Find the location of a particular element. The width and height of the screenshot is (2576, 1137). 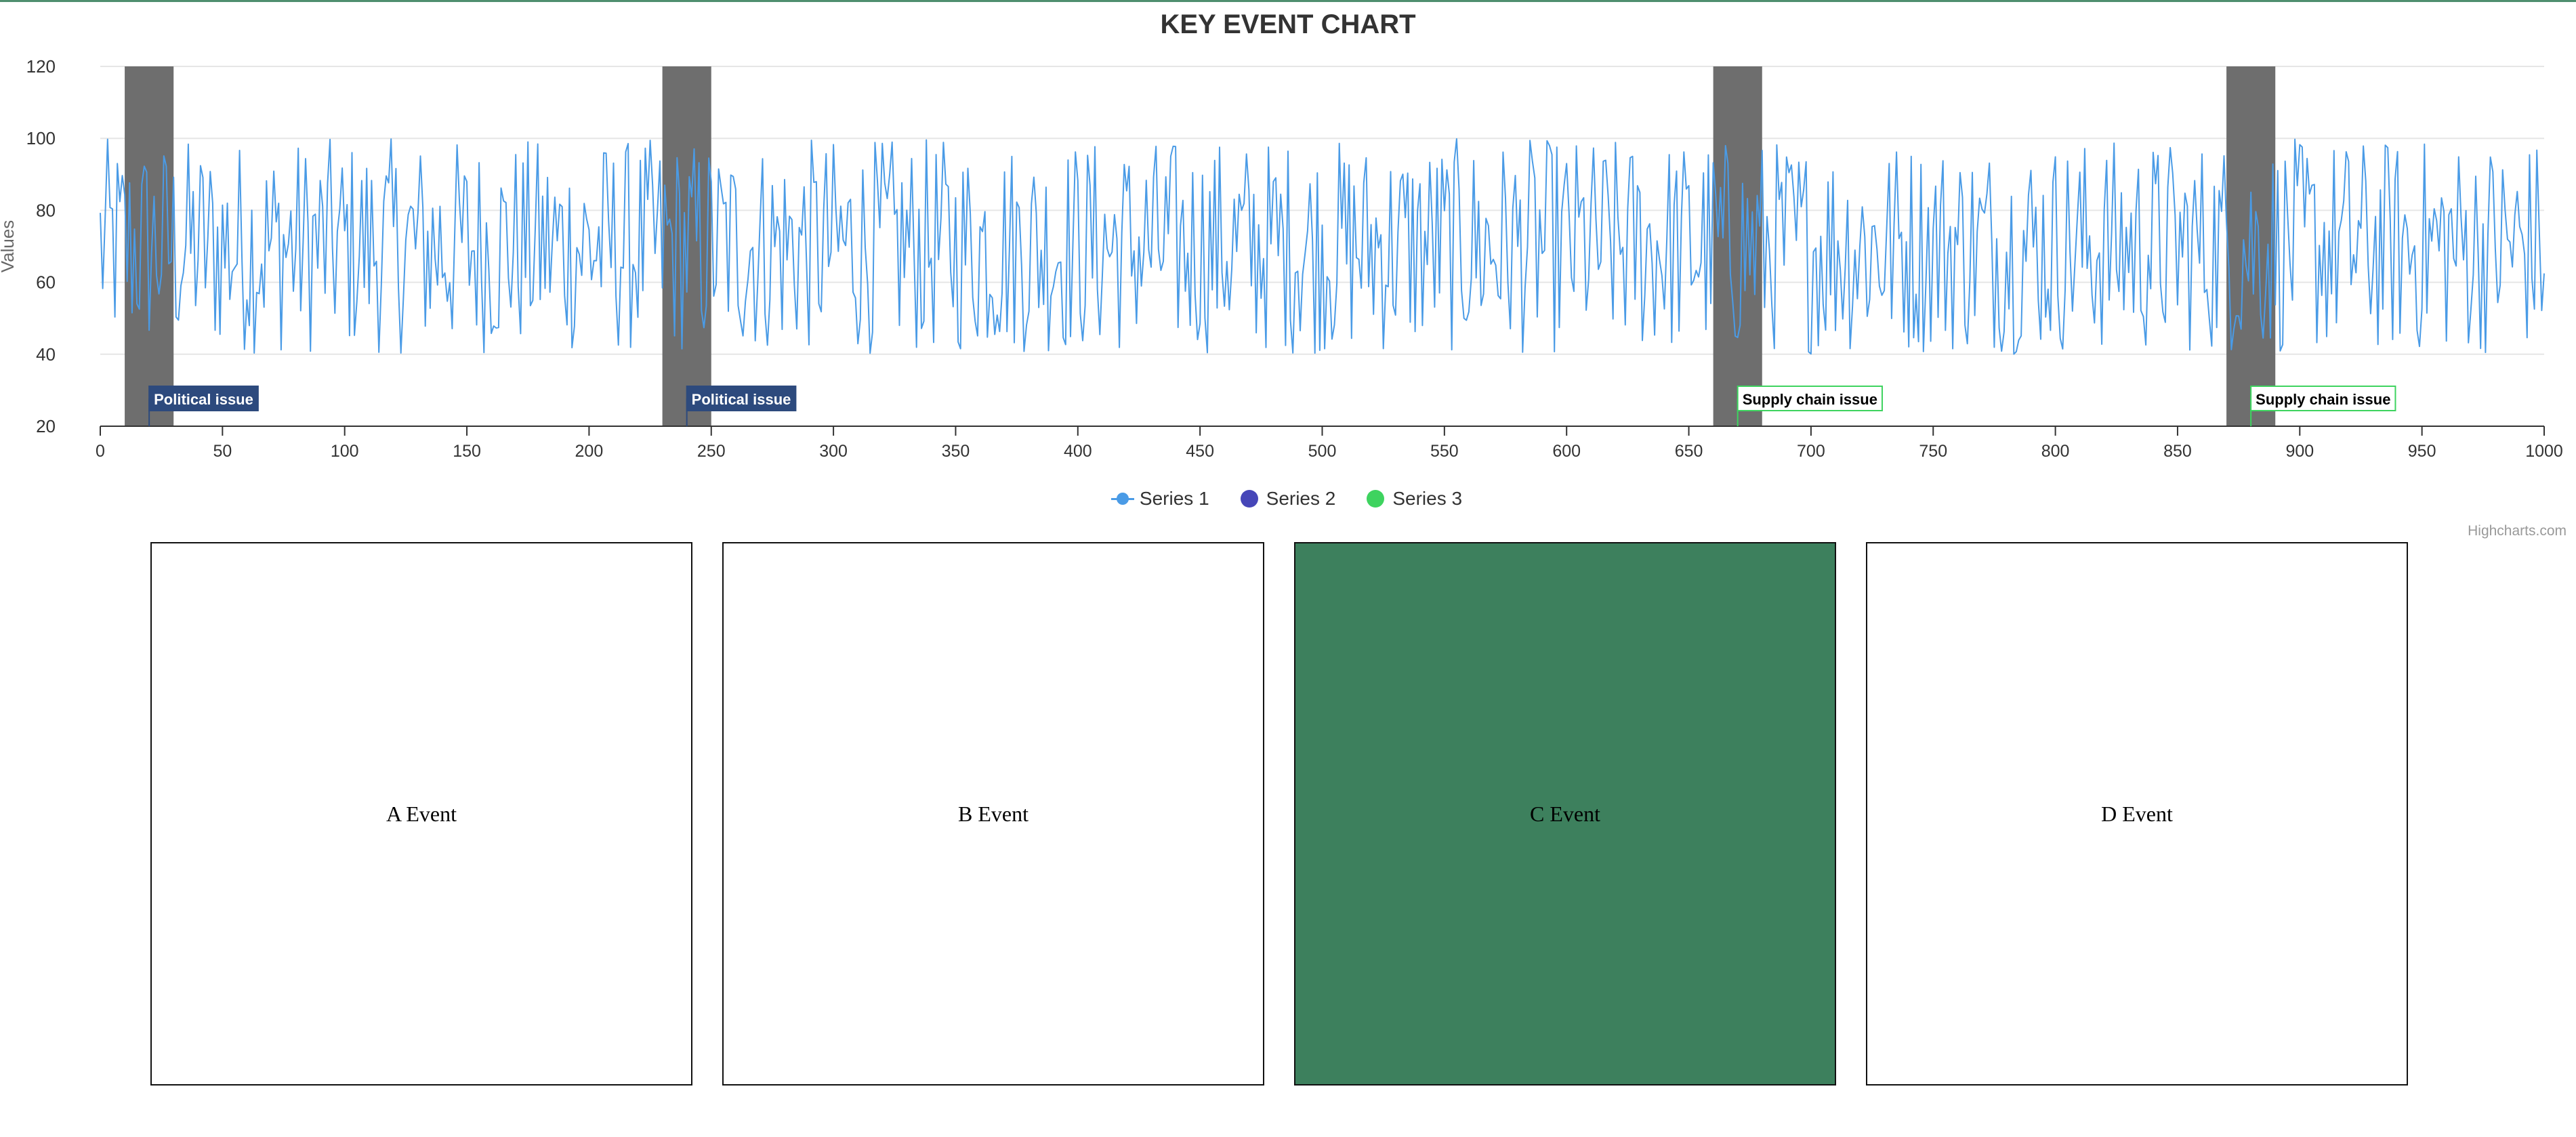

event-box-a: A Event is located at coordinates (421, 814).